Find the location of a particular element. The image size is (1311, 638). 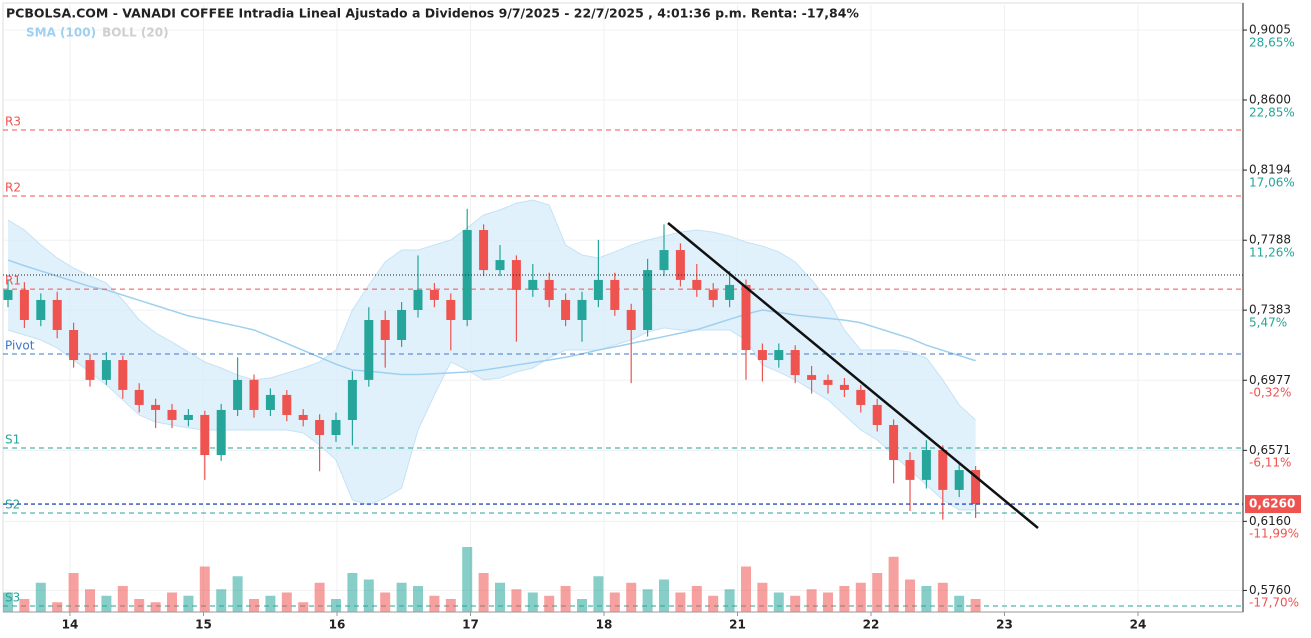

x-tick-label: 24 is located at coordinates (1138, 625).